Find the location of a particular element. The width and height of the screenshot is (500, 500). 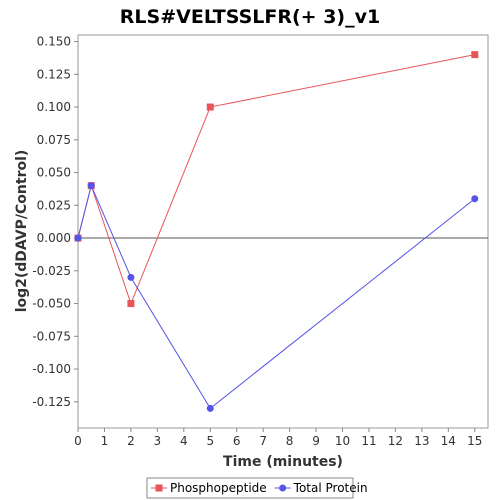

legend-marker-phosphopeptide is located at coordinates (159, 488).